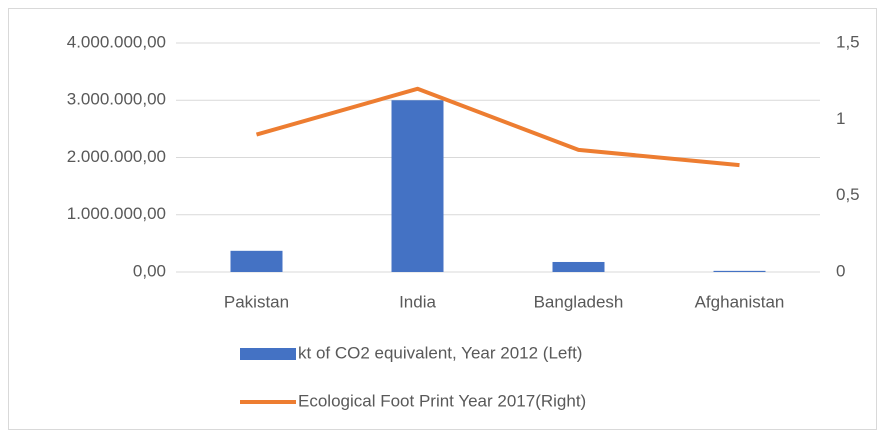 This screenshot has height=430, width=878. What do you see at coordinates (440, 352) in the screenshot?
I see `legend-label: kt of CO2 equivalent, Year 2012 (Left)` at bounding box center [440, 352].